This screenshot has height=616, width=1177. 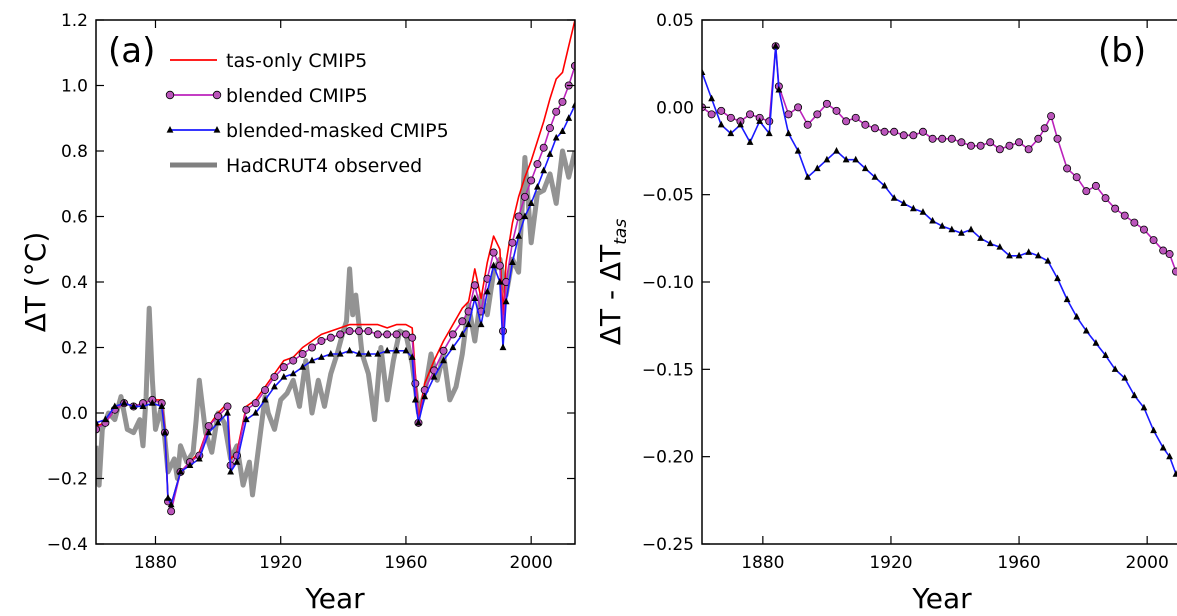 I want to click on panel-a-ytick-label: −0.2, so click(x=67, y=480).